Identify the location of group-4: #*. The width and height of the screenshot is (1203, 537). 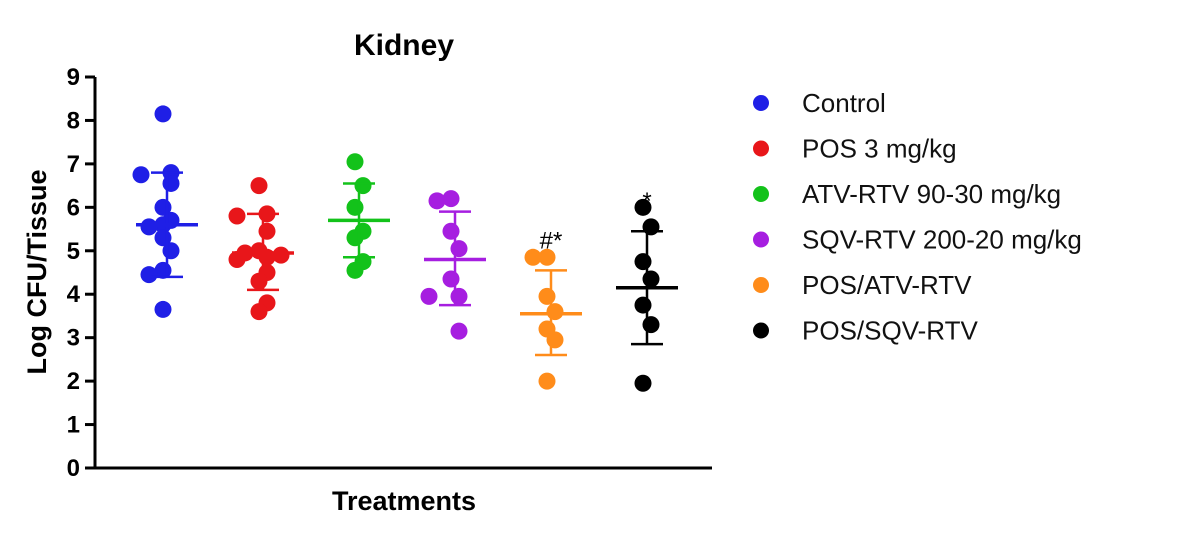
(551, 308).